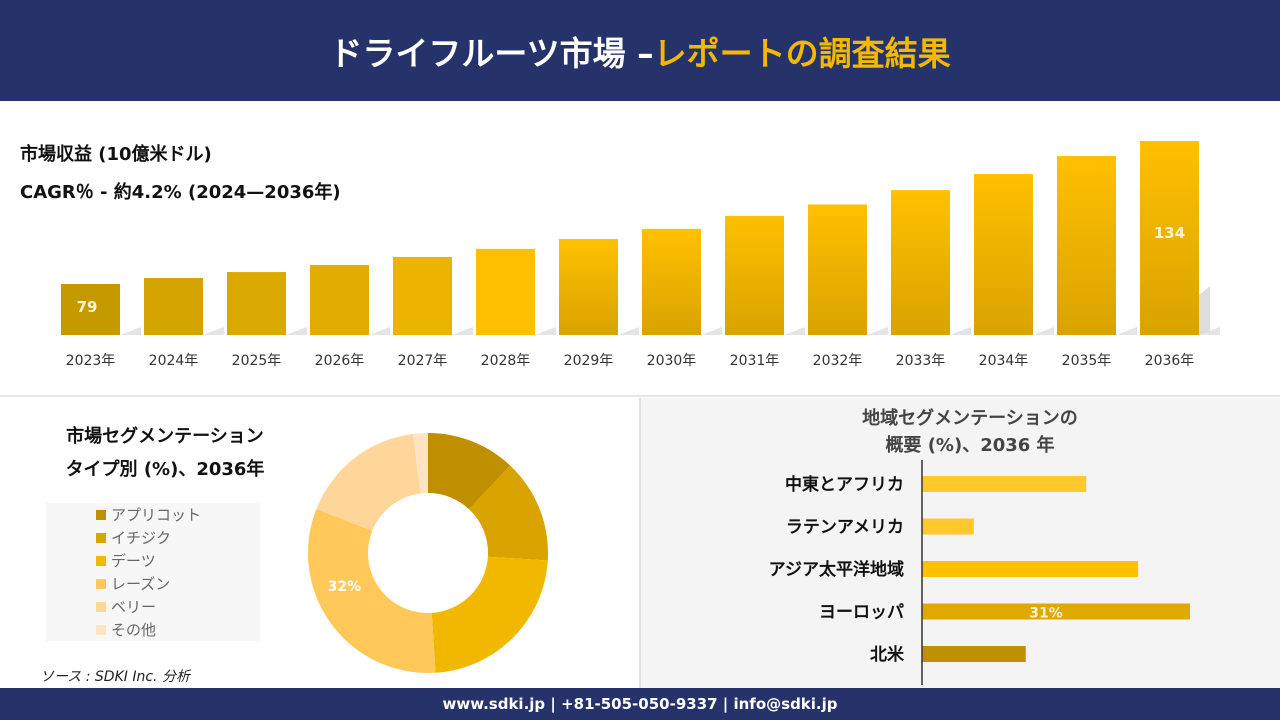 Image resolution: width=1280 pixels, height=720 pixels. Describe the element at coordinates (489, 614) in the screenshot. I see `donut-slice-デーツ` at that location.